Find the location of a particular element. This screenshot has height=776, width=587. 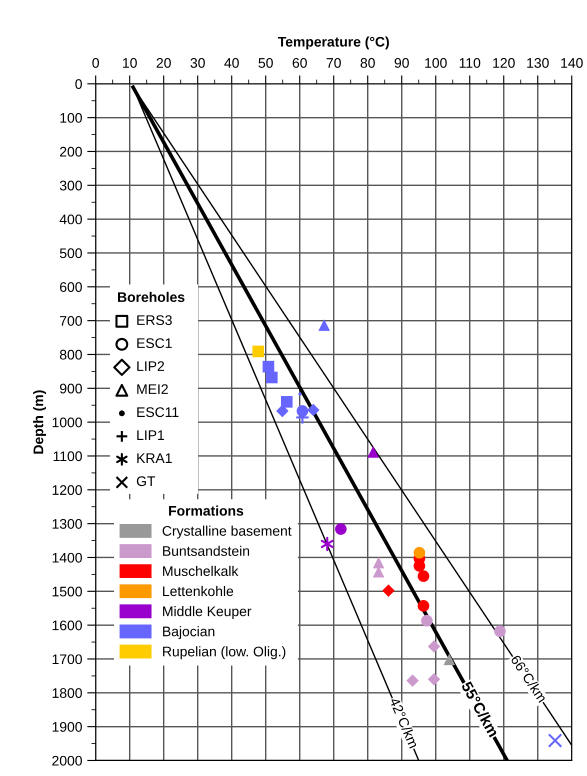

x-tick-label: 140 is located at coordinates (572, 63).